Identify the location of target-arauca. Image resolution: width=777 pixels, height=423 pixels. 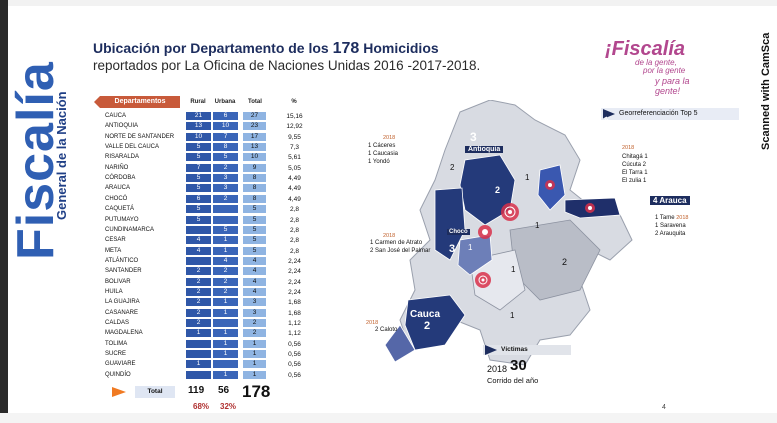
(590, 208).